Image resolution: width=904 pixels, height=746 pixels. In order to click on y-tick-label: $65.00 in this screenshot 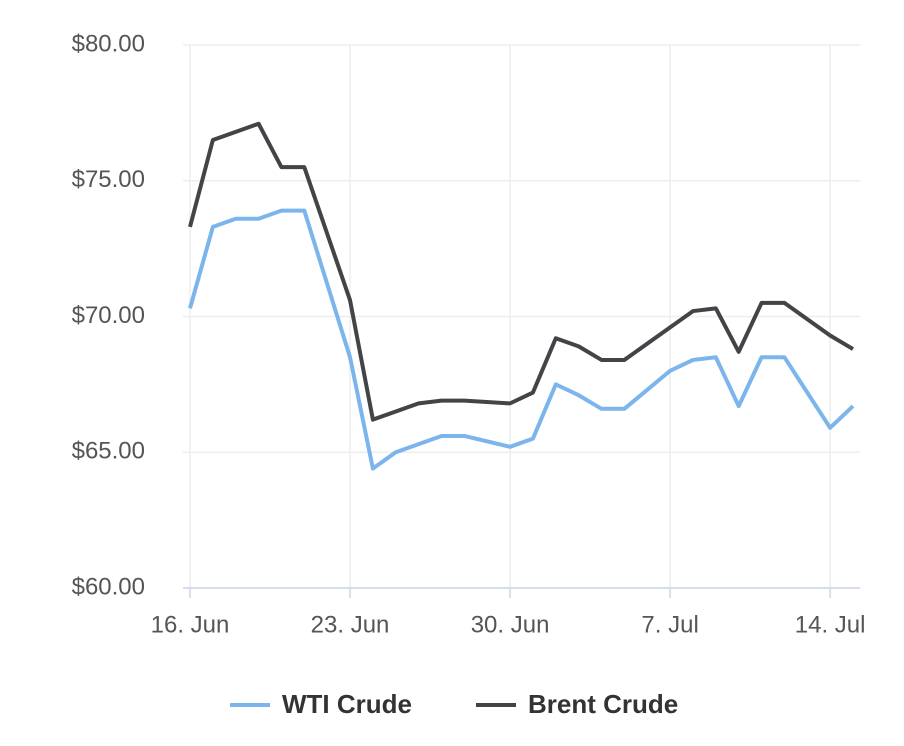, I will do `click(108, 451)`.